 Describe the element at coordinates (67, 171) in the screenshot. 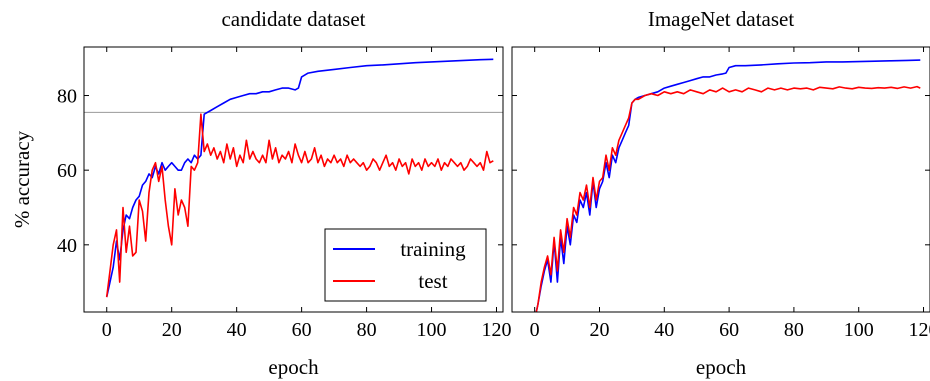

I see `y-tick-label: 60` at that location.